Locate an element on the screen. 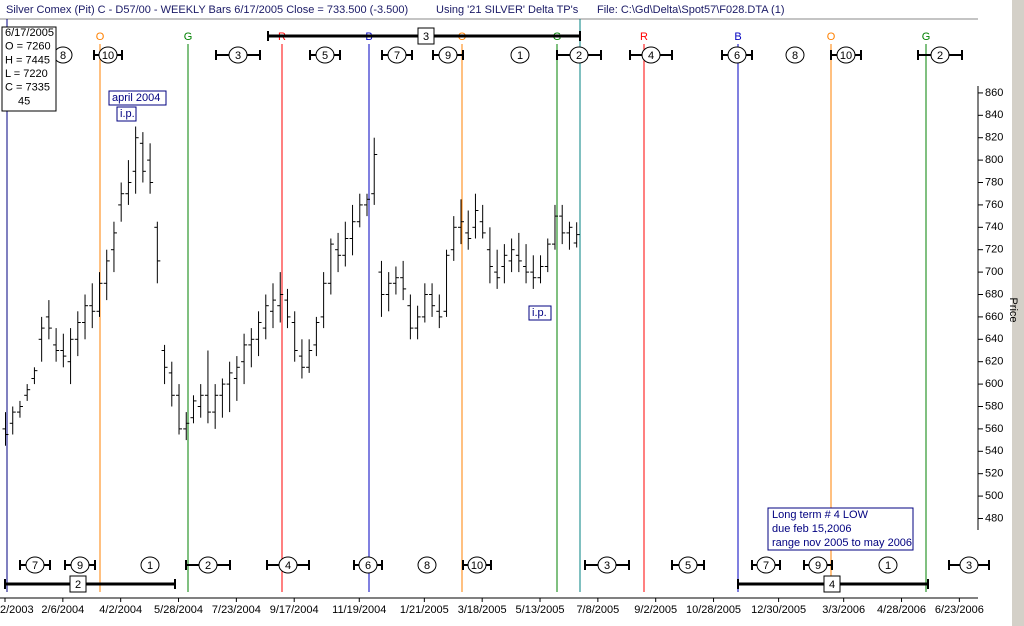 This screenshot has width=1024, height=626. y-tick-label: 640 is located at coordinates (994, 339).